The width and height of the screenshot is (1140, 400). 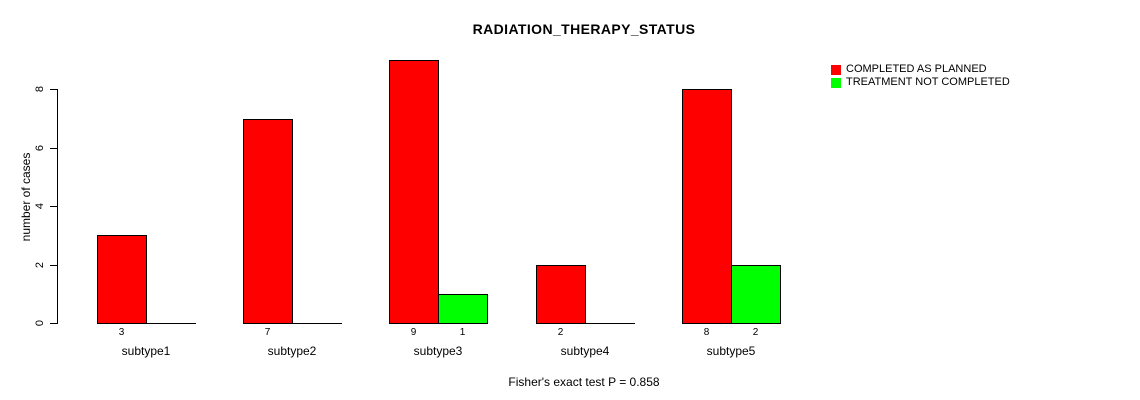 What do you see at coordinates (414, 192) in the screenshot?
I see `bar-subtype3-completed-as-planned` at bounding box center [414, 192].